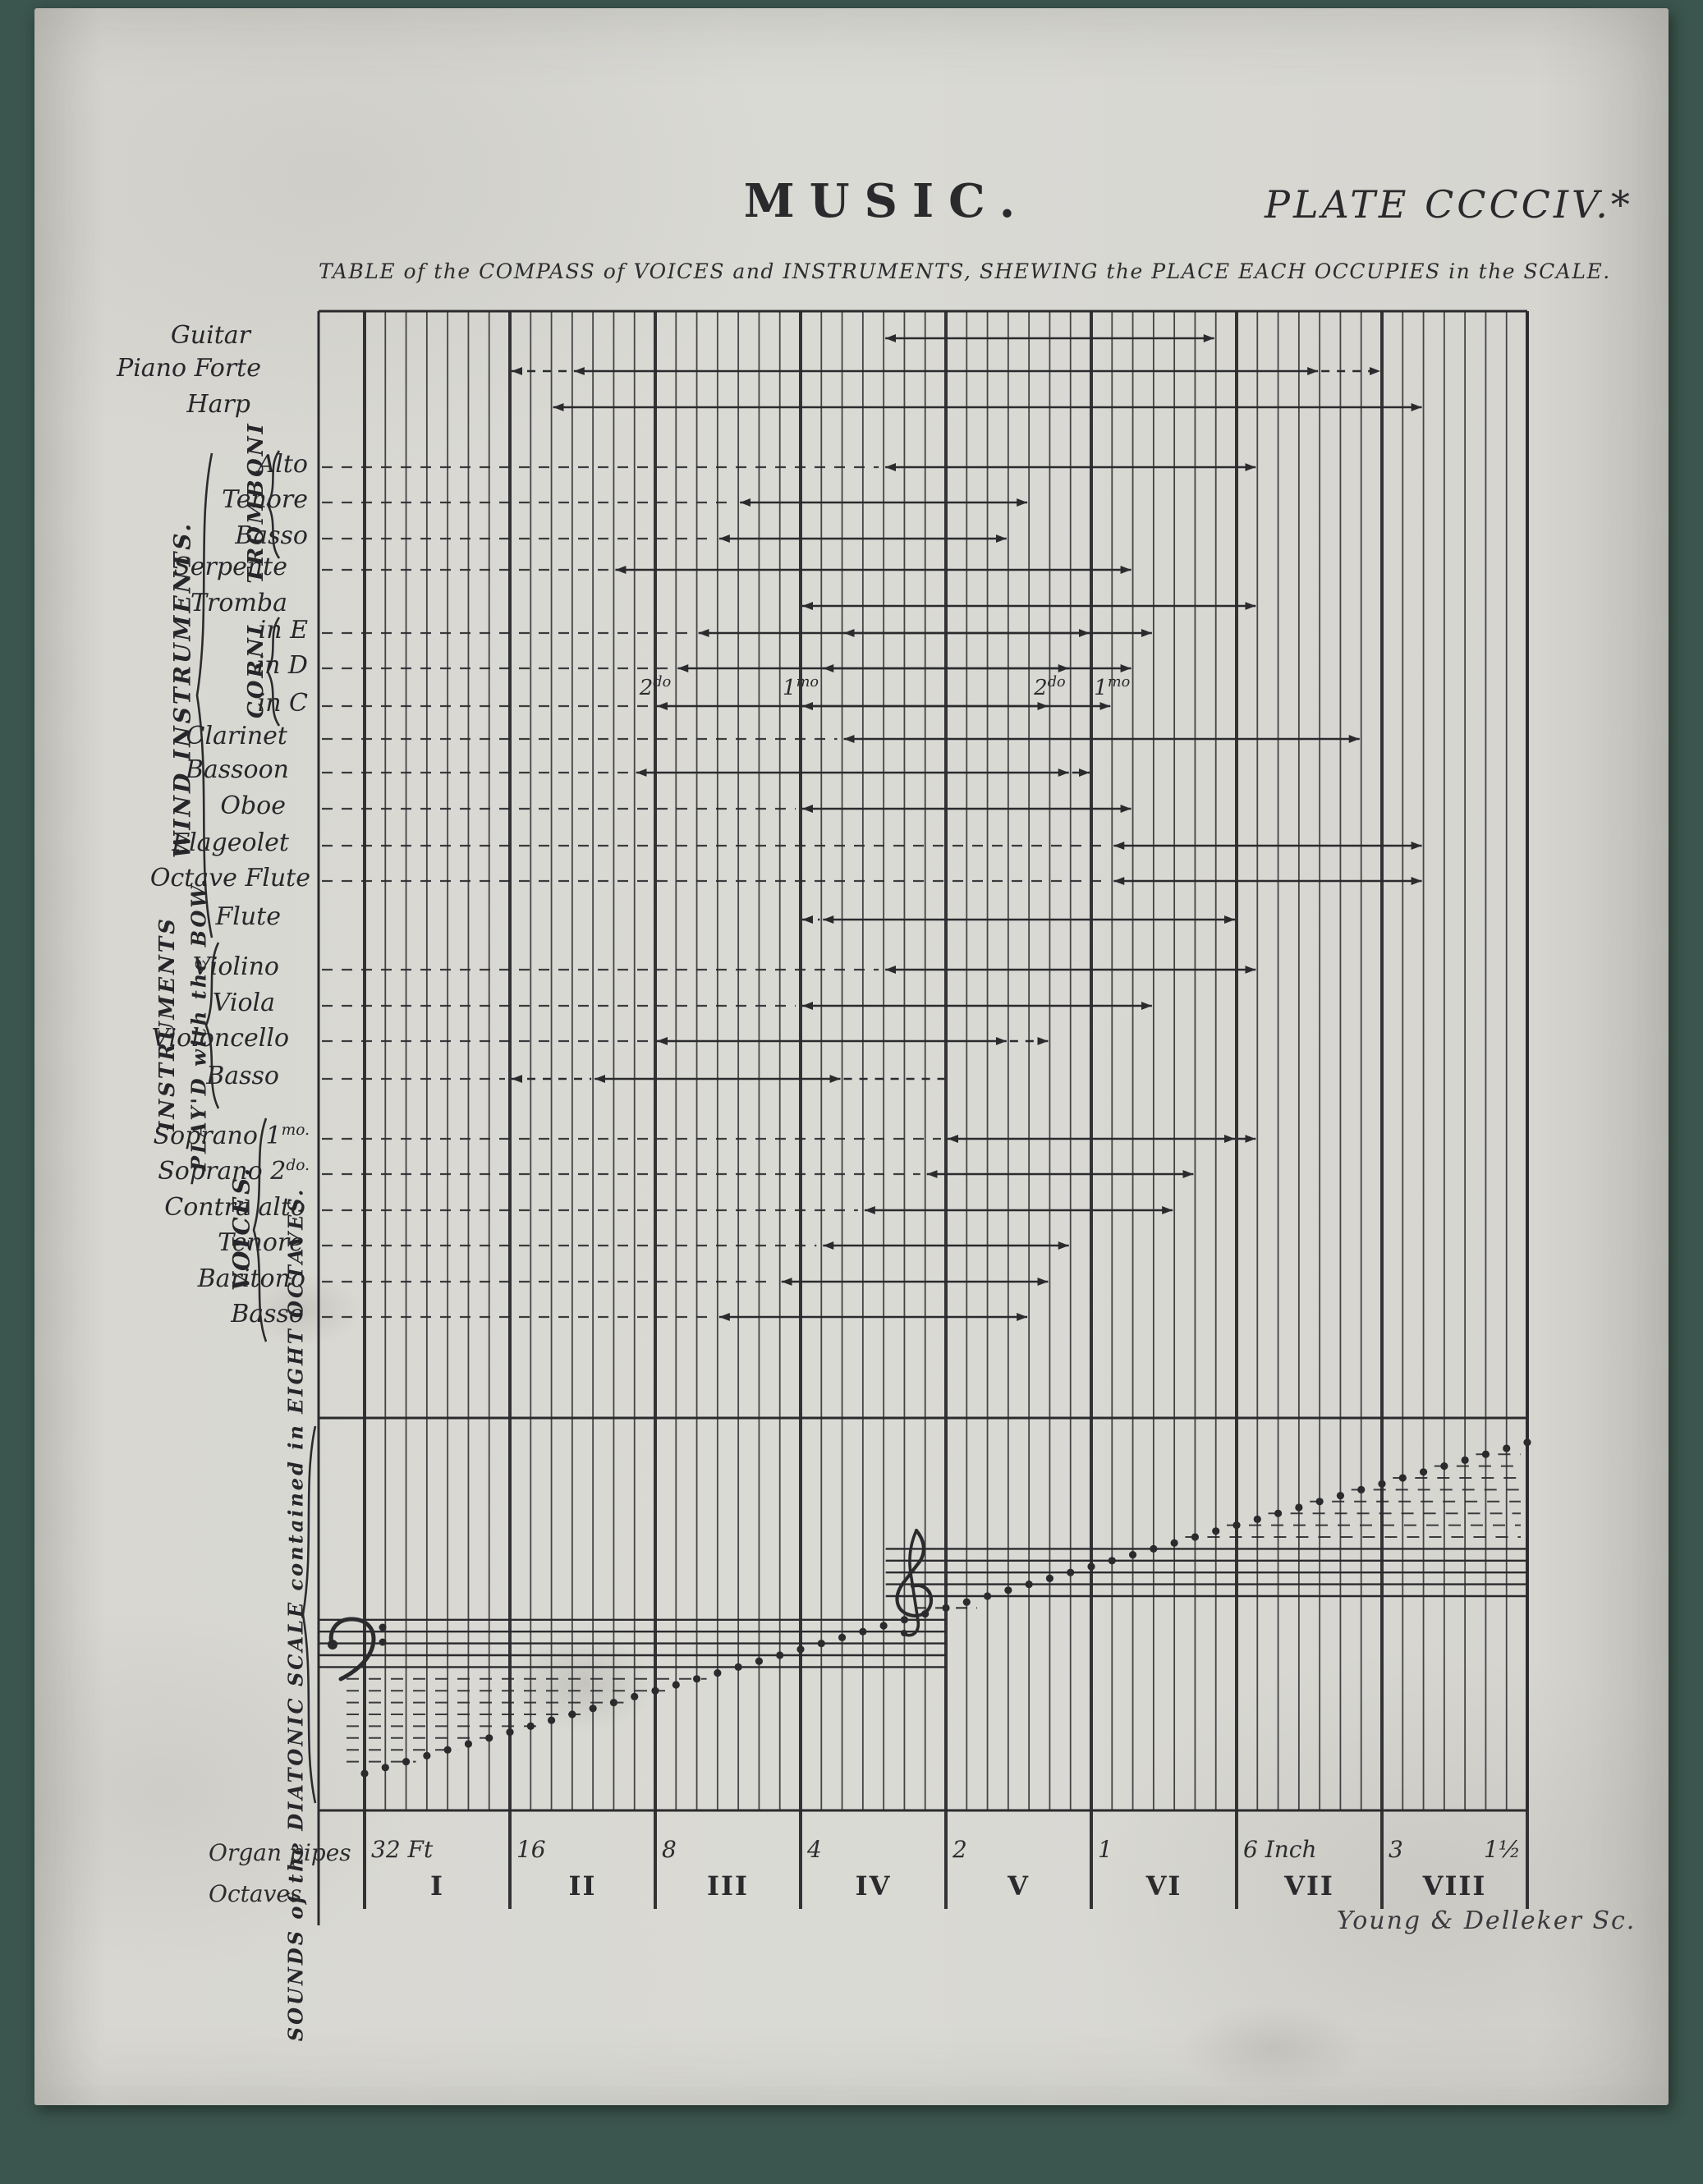 Image resolution: width=1703 pixels, height=2184 pixels. What do you see at coordinates (220, 1038) in the screenshot?
I see `row-label-violoncello: Violoncello` at bounding box center [220, 1038].